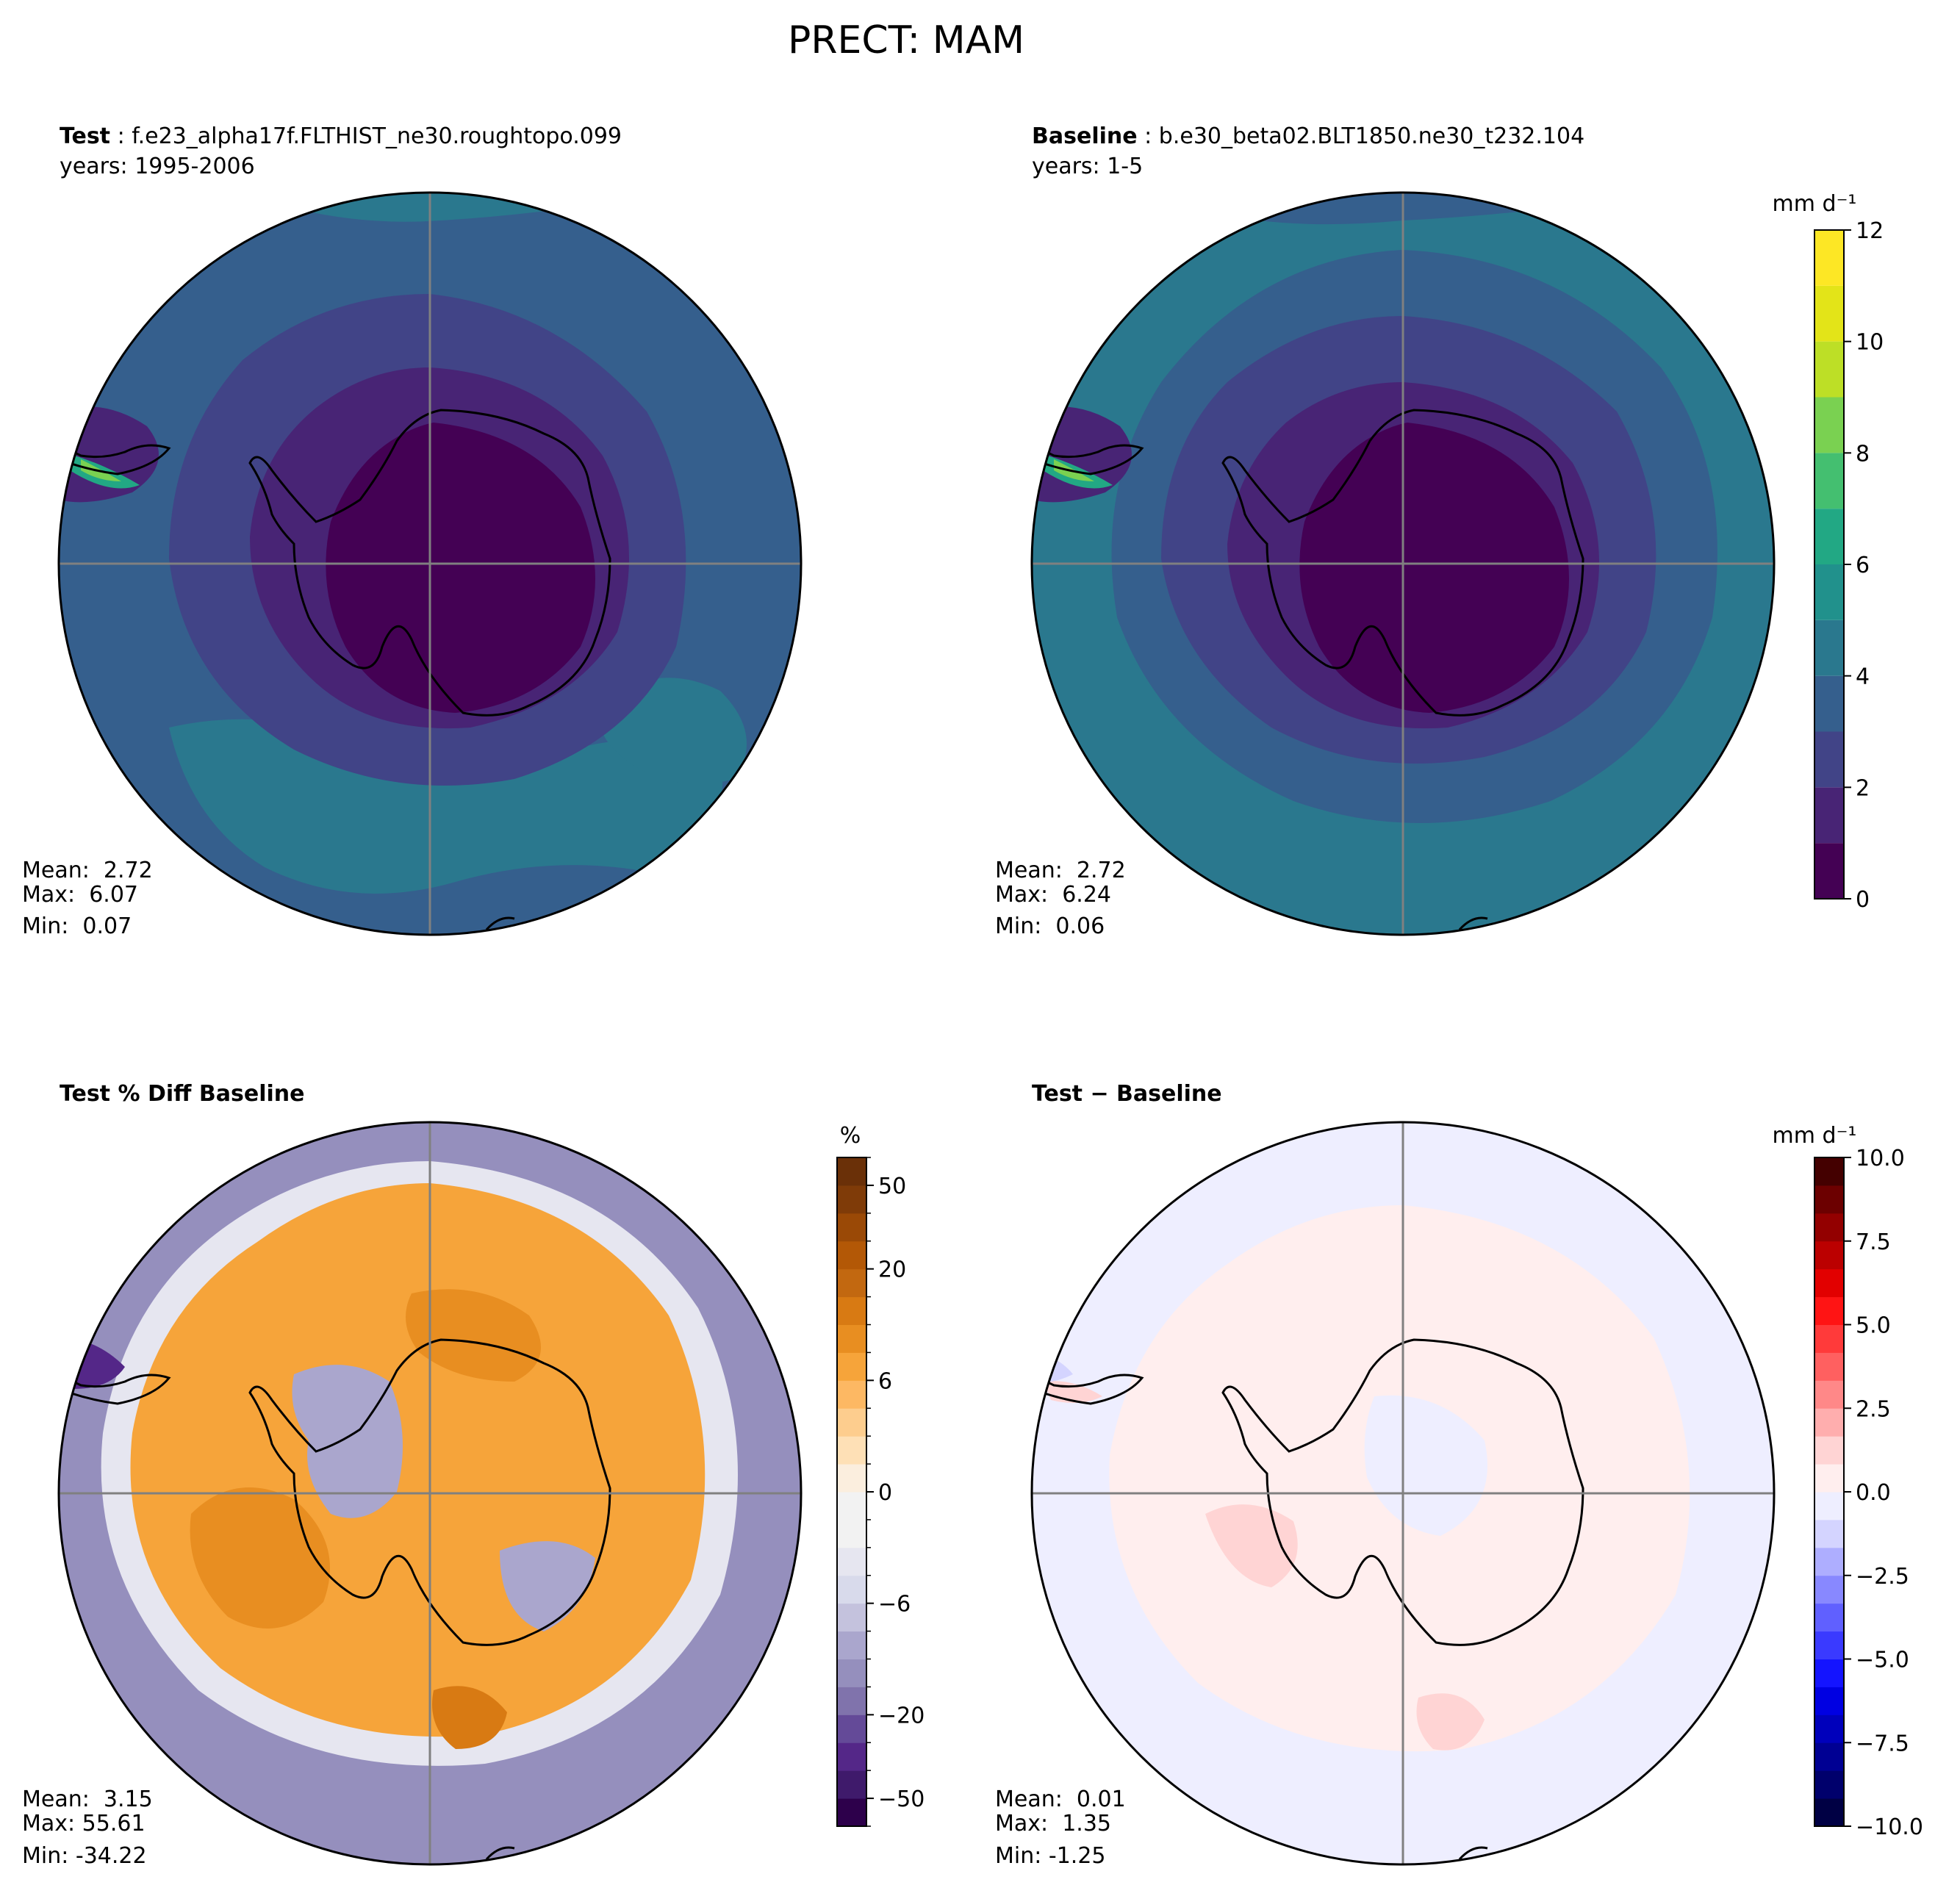 This screenshot has width=1960, height=1885. I want to click on baseline-map-coast-antarctica, so click(1402, 563).